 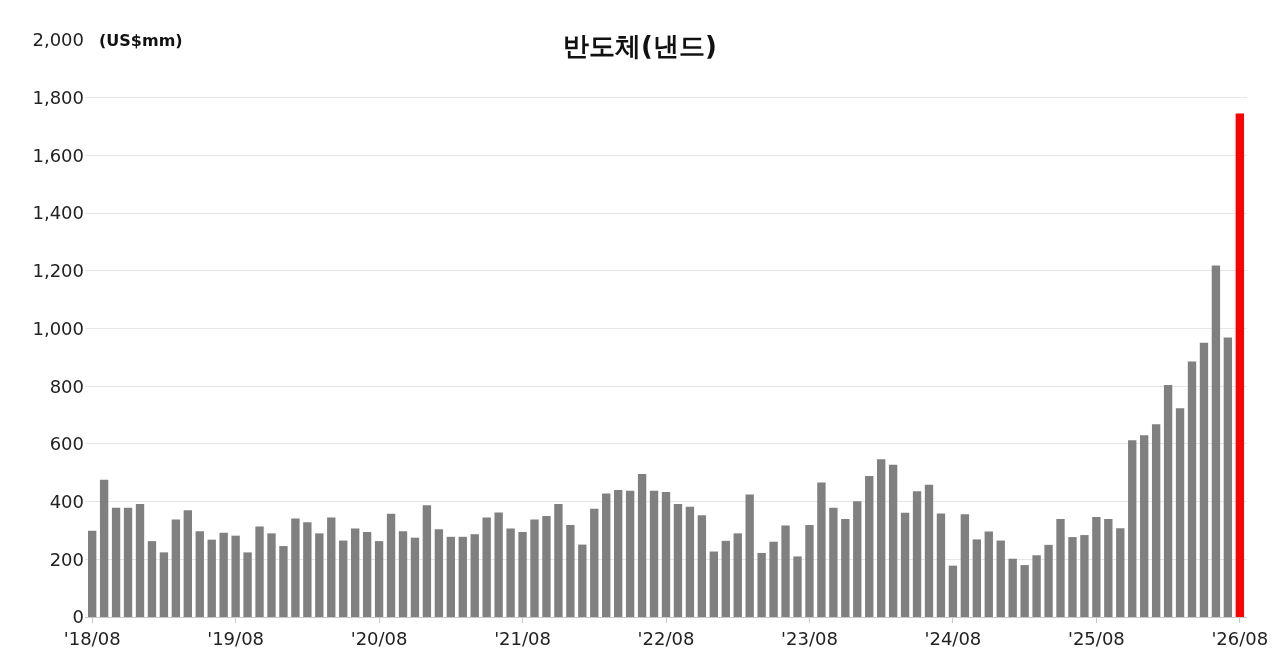 I want to click on x-tick-label: '26/08, so click(x=1240, y=638).